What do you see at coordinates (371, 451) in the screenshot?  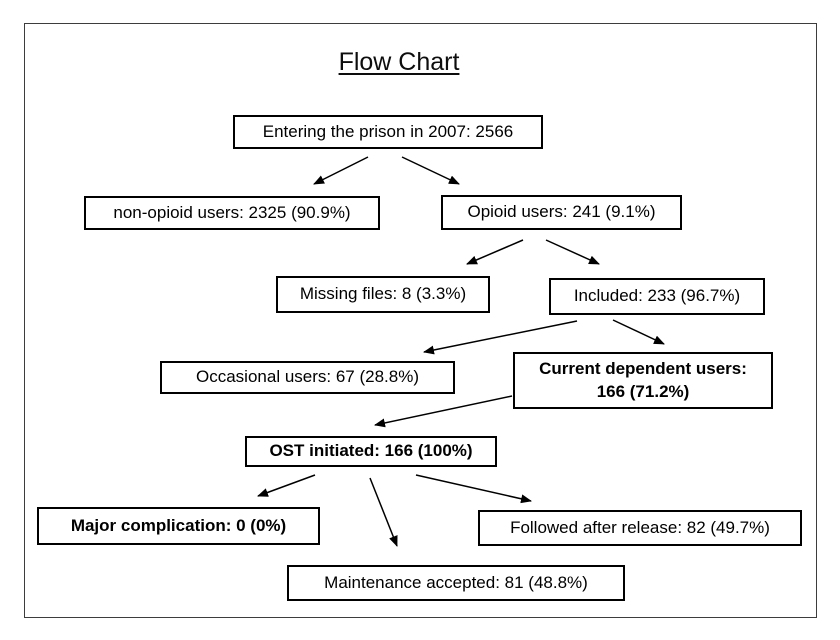 I see `node-ost-initiated: OST initiated: 166 (100%)` at bounding box center [371, 451].